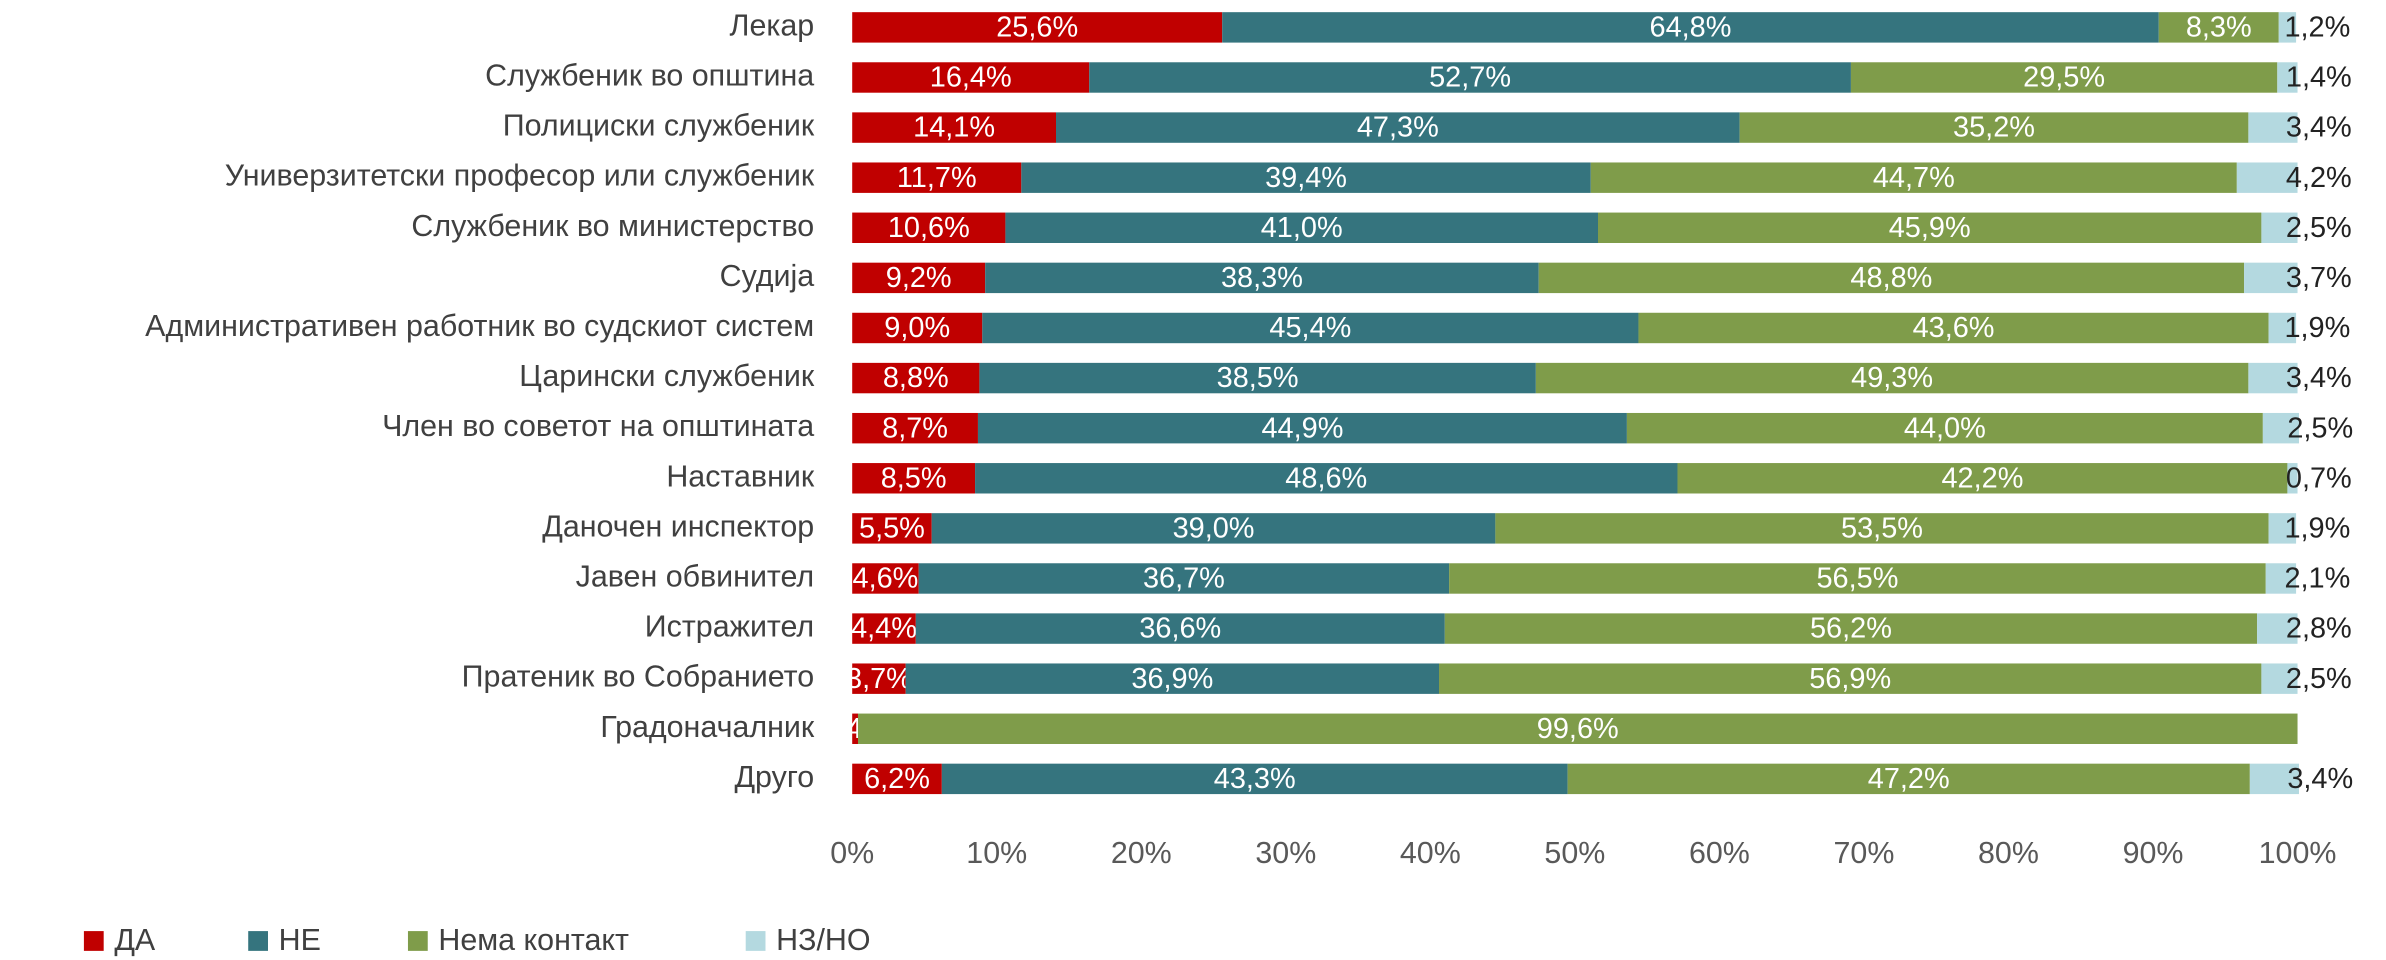 The image size is (2386, 960). What do you see at coordinates (1398, 128) in the screenshot?
I see `value-label: 47,3%` at bounding box center [1398, 128].